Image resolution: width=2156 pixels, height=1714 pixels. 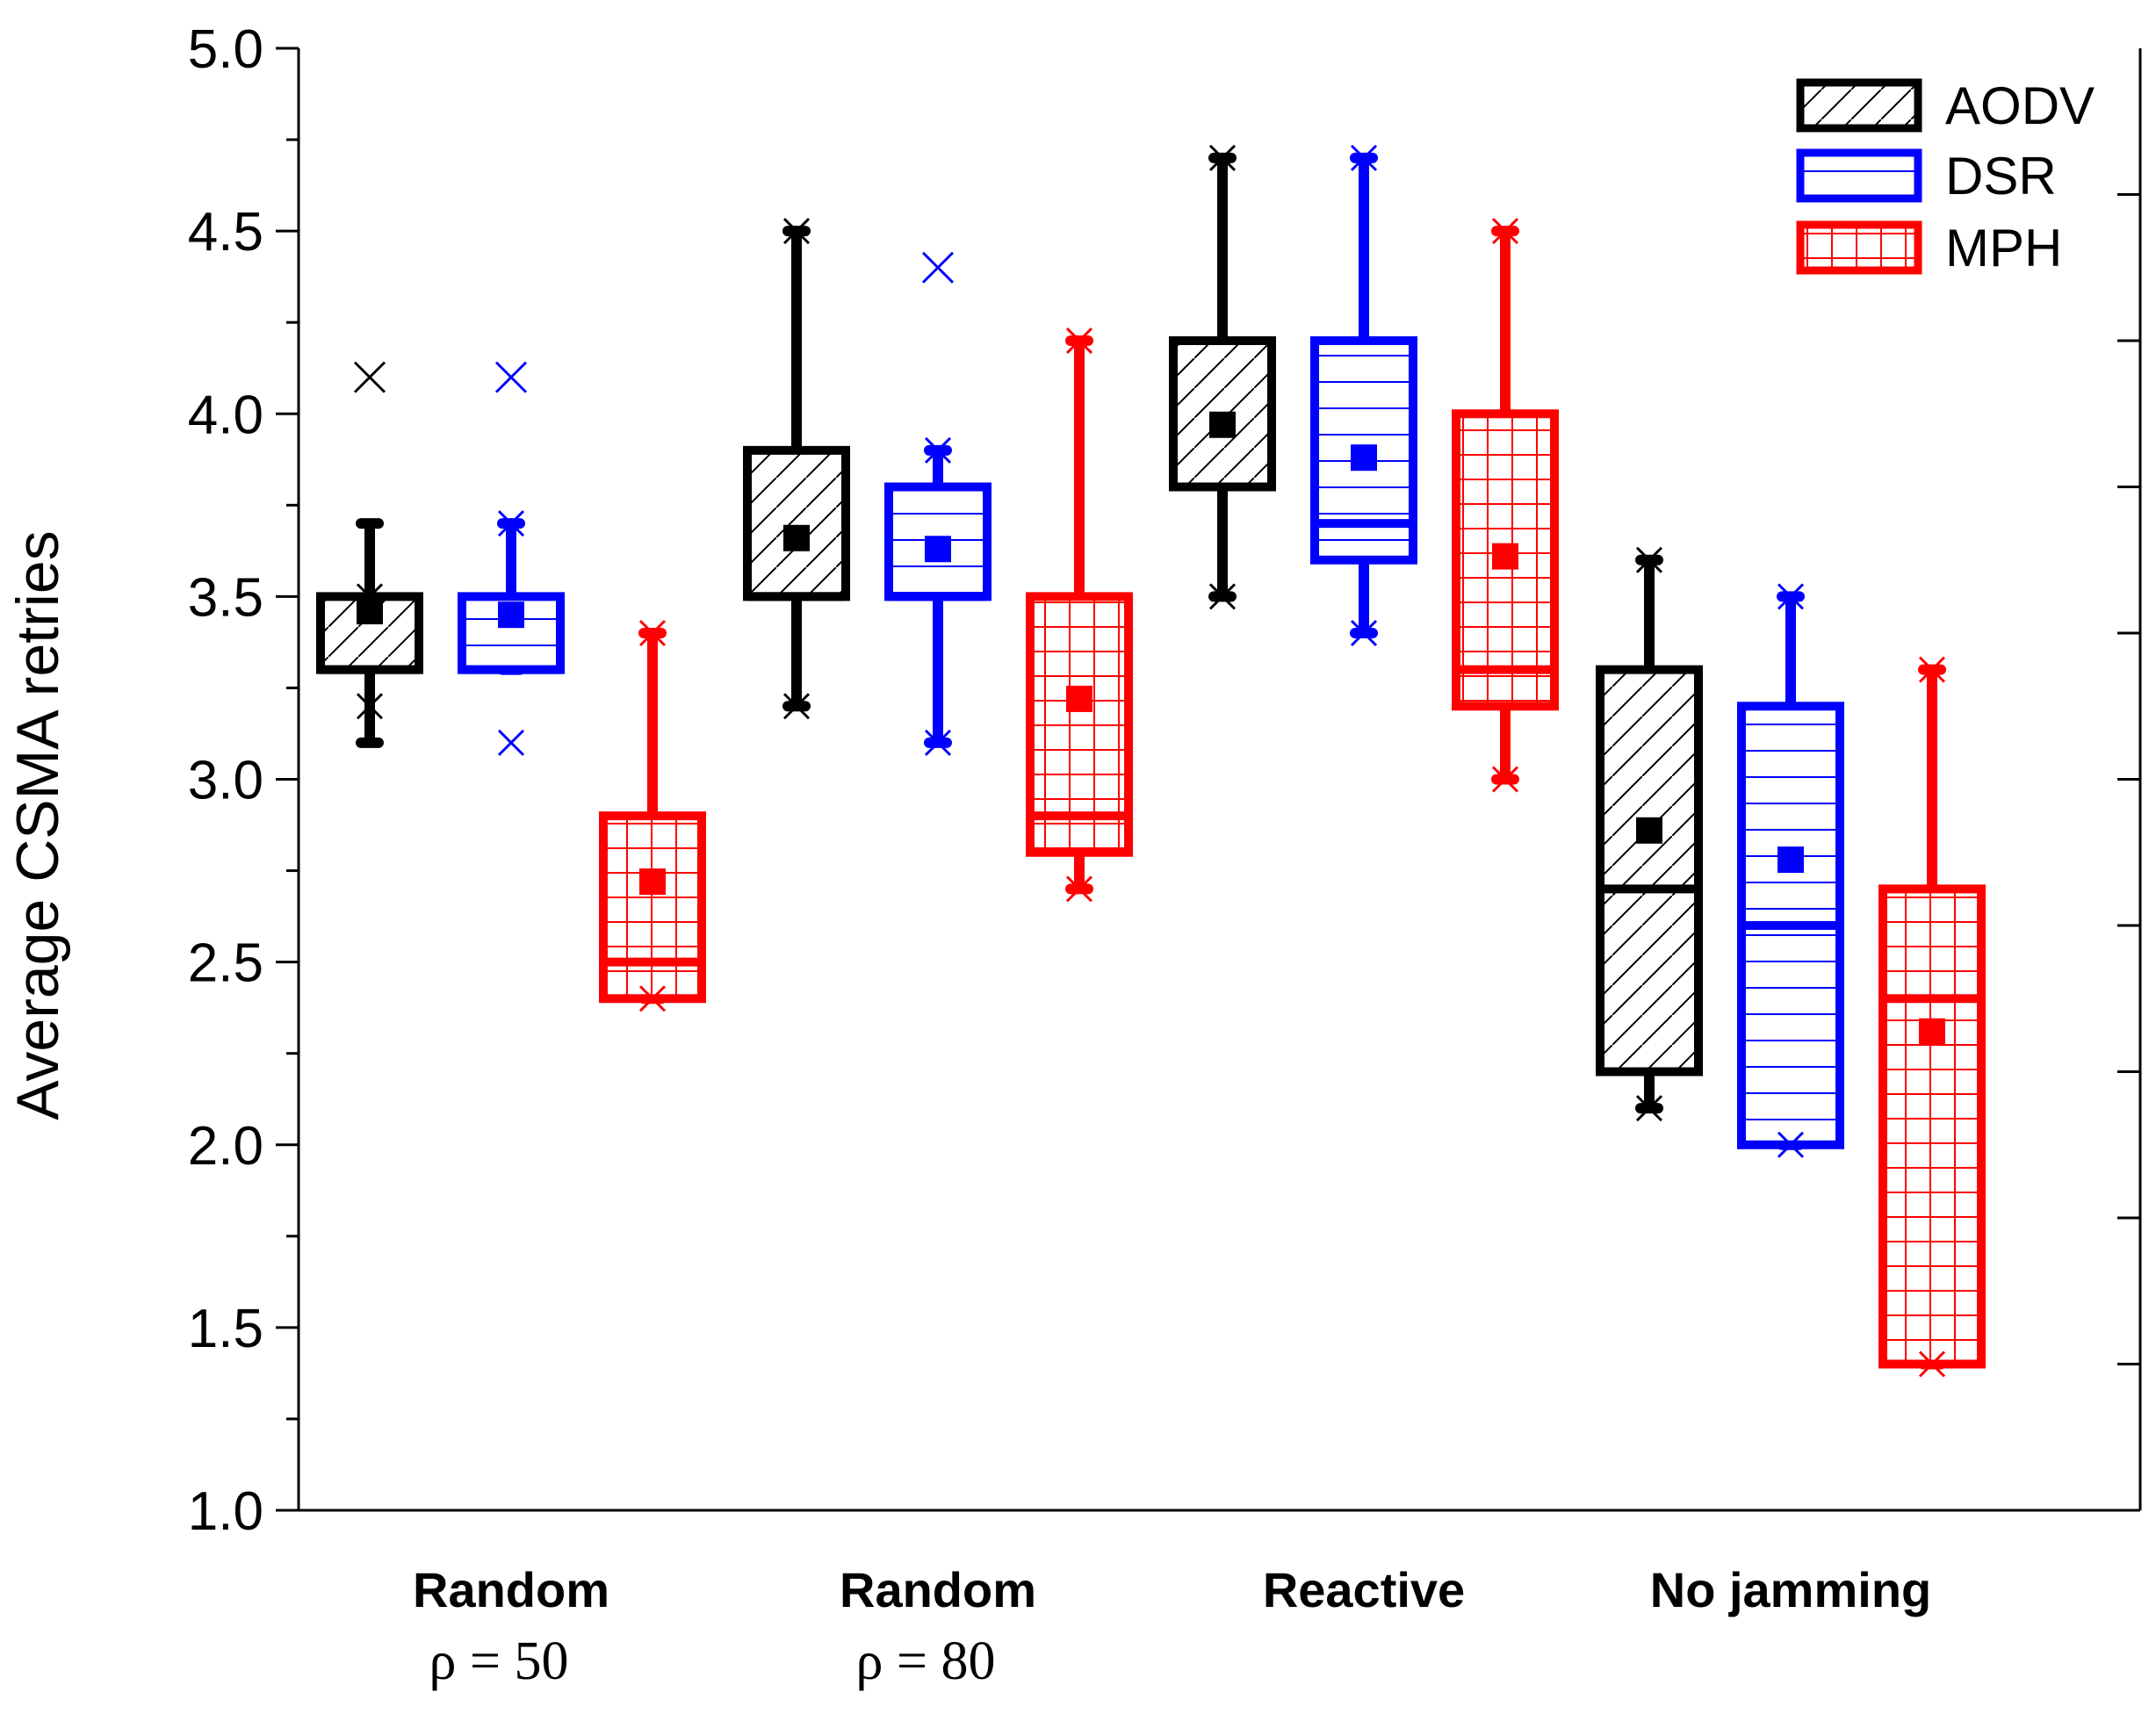 What do you see at coordinates (225, 1146) in the screenshot?
I see `y-tick-label: 2.0` at bounding box center [225, 1146].